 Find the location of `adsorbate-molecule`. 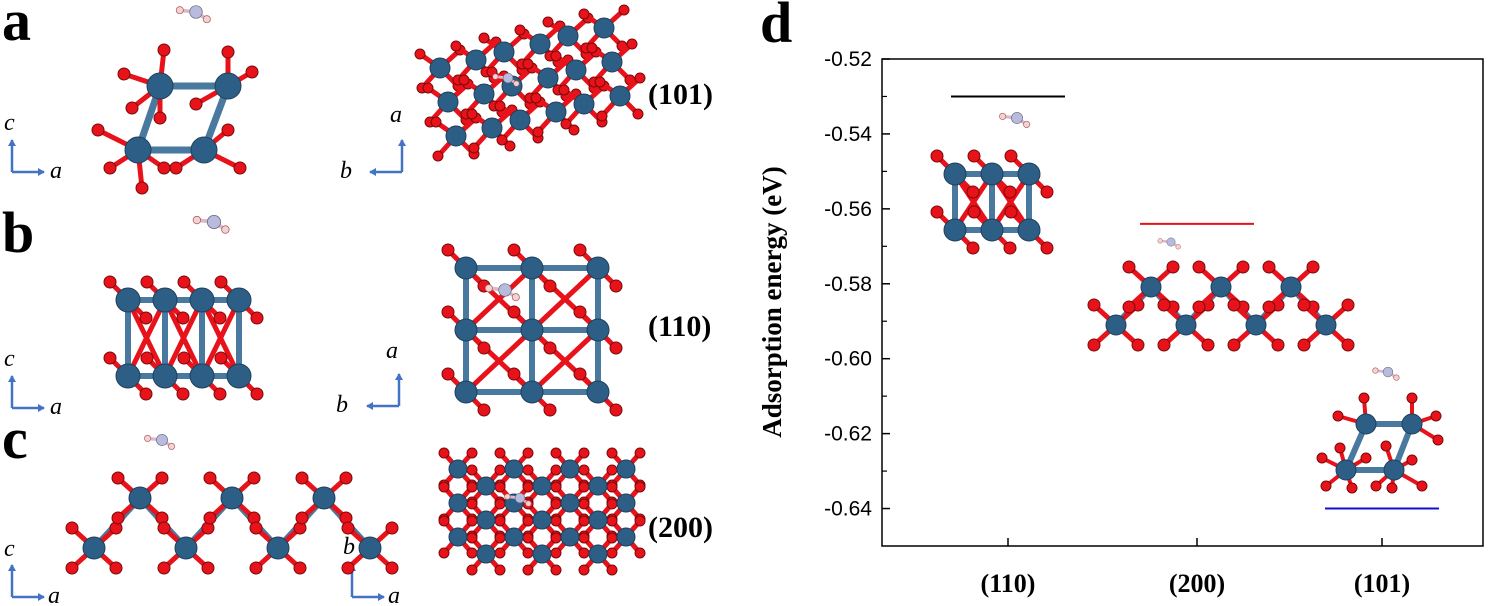

adsorbate-molecule is located at coordinates (1015, 120).